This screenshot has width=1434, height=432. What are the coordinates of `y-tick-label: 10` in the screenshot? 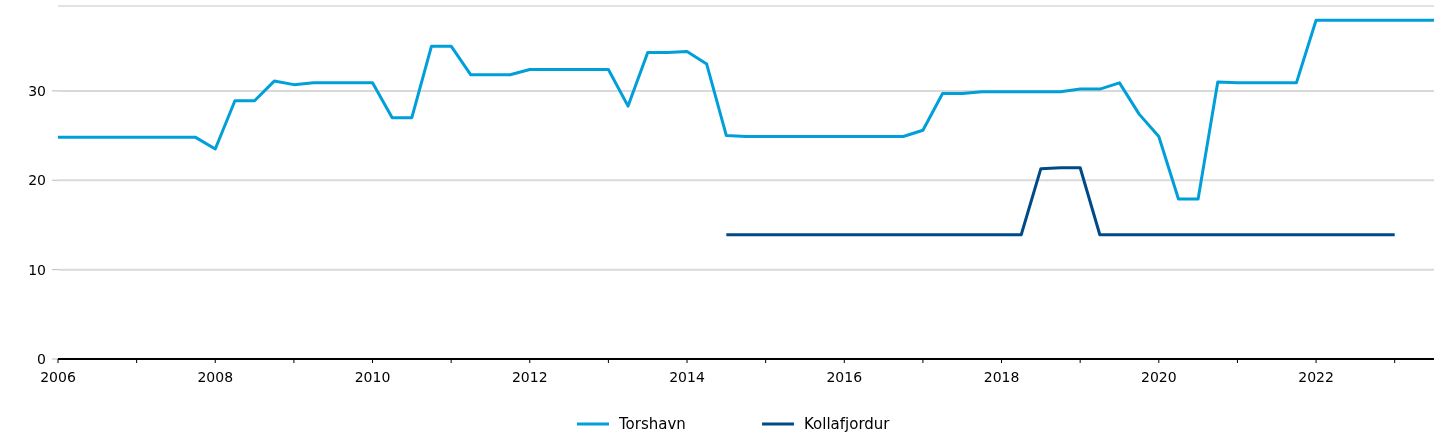 It's located at (37, 269).